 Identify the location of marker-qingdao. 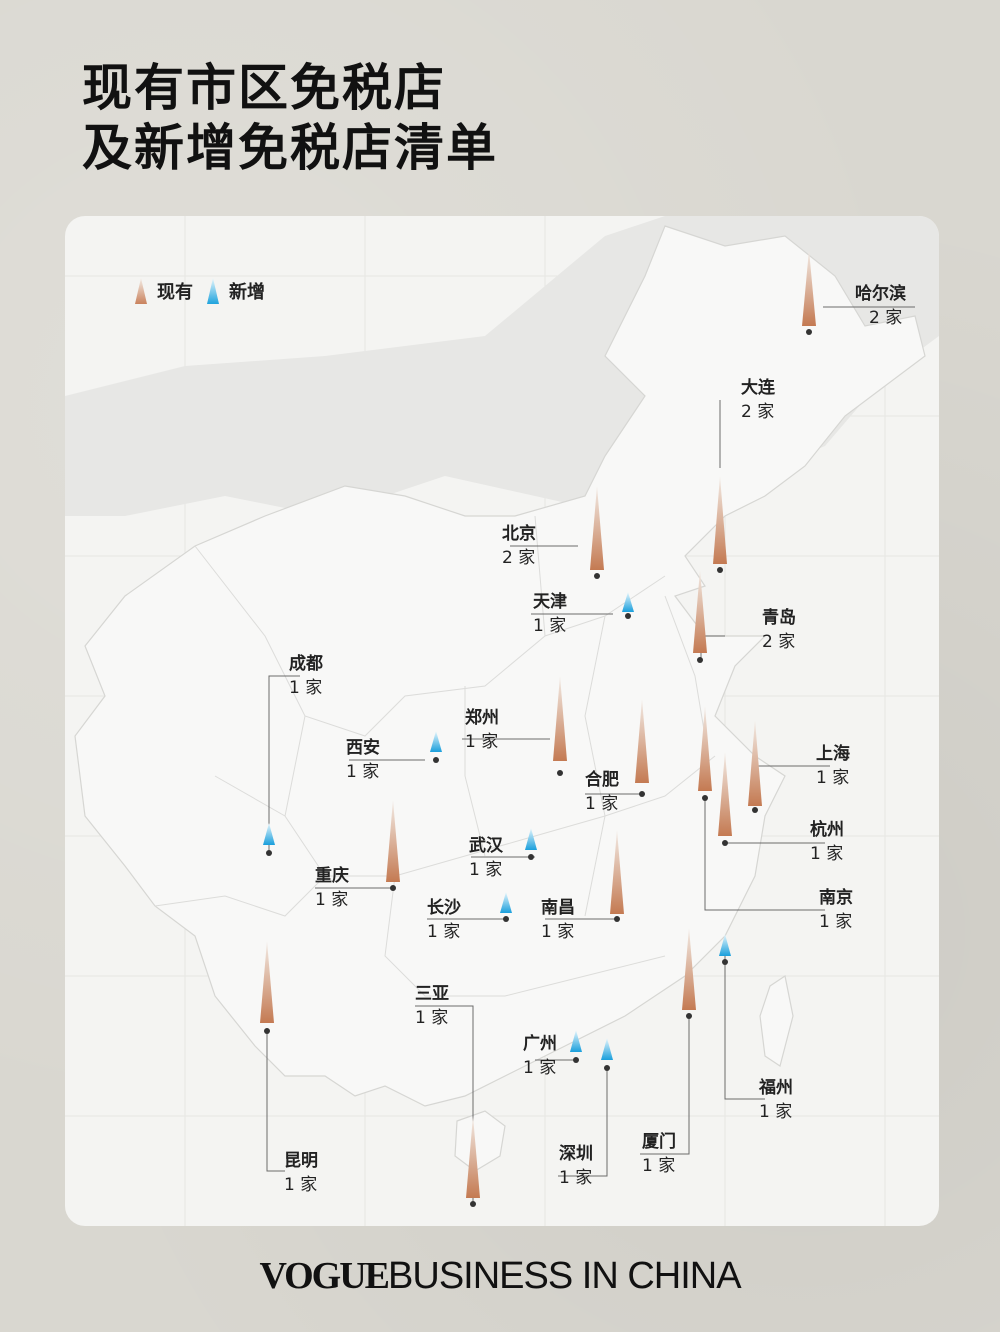
(700, 611).